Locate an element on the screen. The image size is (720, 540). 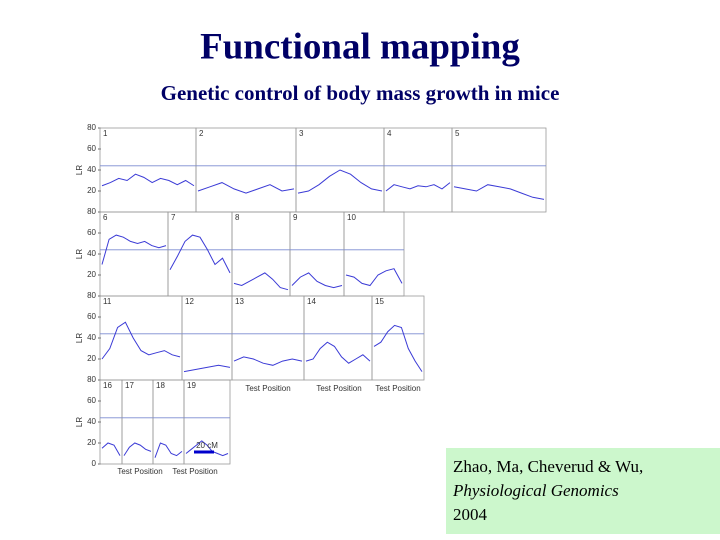
panel-label: 17 is located at coordinates (129, 385).